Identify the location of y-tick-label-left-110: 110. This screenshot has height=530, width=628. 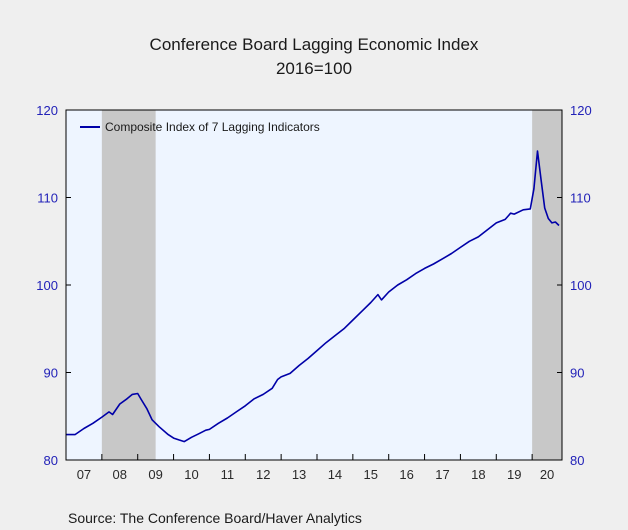
(47, 198).